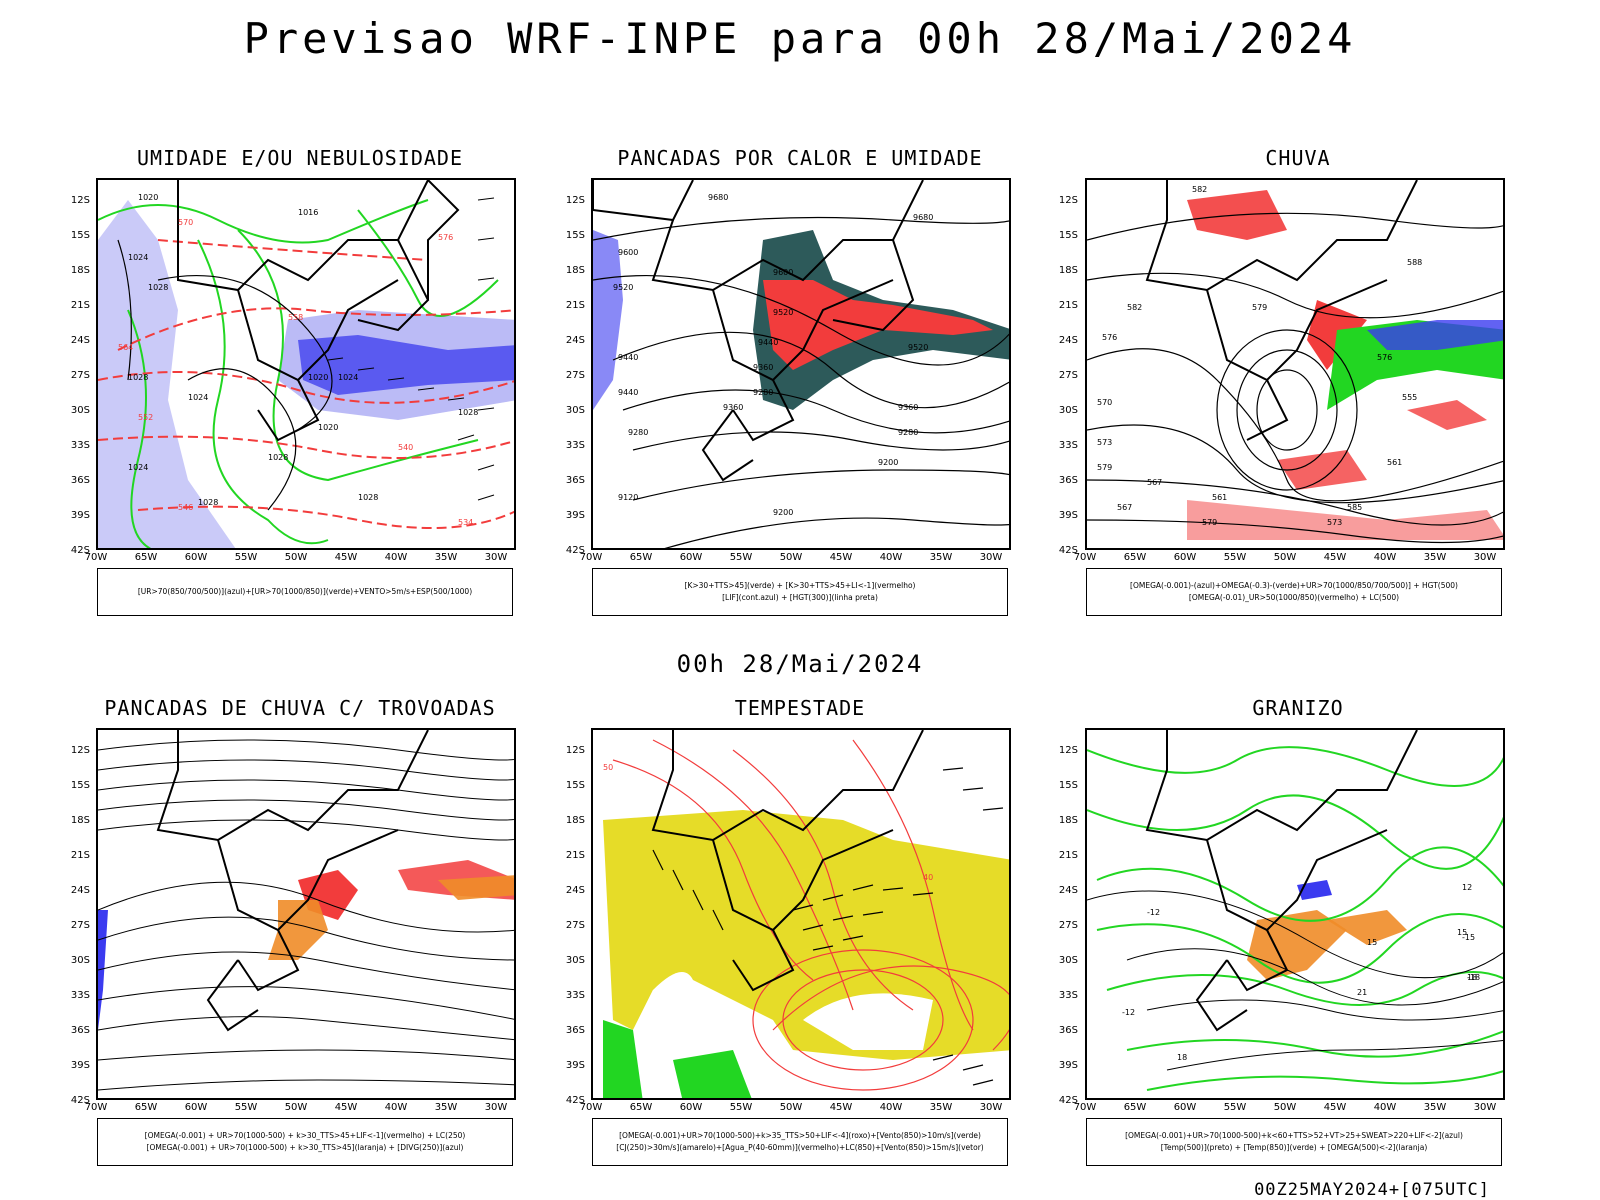  I want to click on contour-label: -18, so click(1473, 977).